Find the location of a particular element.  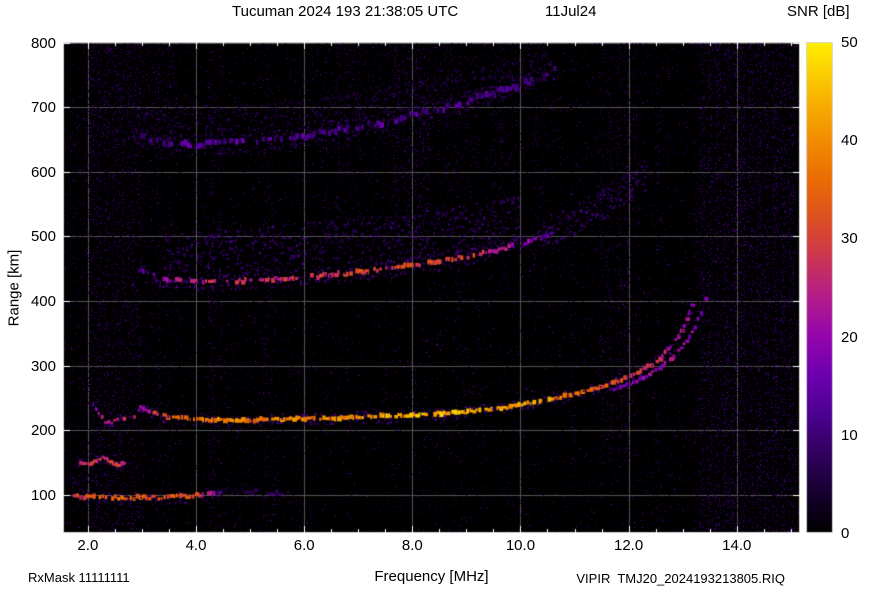

rxmask-label: RxMask 11111111 is located at coordinates (79, 577).